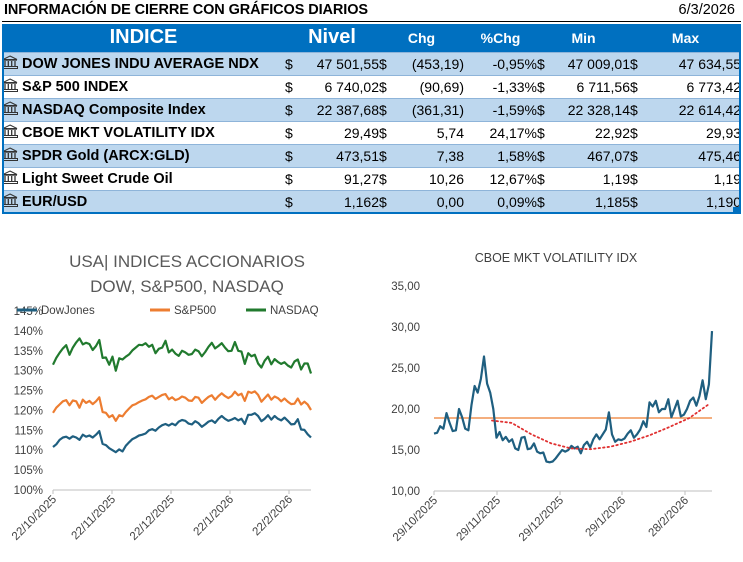 This screenshot has width=743, height=562. I want to click on chg-value: (90,69), so click(441, 86).